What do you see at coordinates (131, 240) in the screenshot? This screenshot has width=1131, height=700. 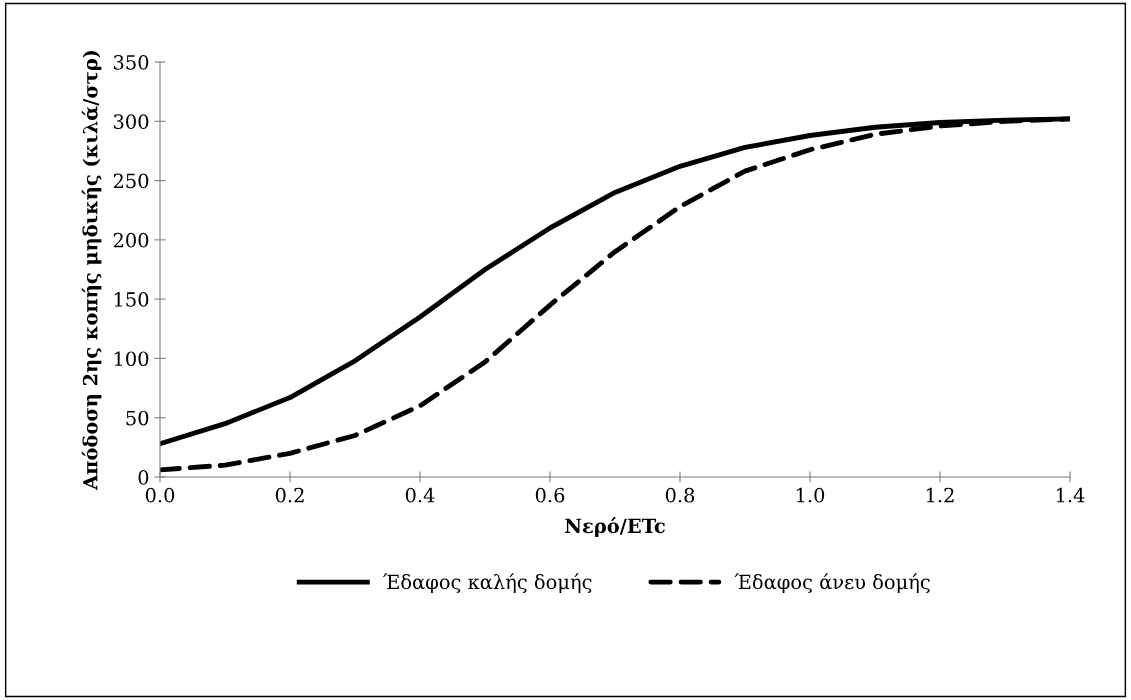 I see `y-tick-label: 200` at bounding box center [131, 240].